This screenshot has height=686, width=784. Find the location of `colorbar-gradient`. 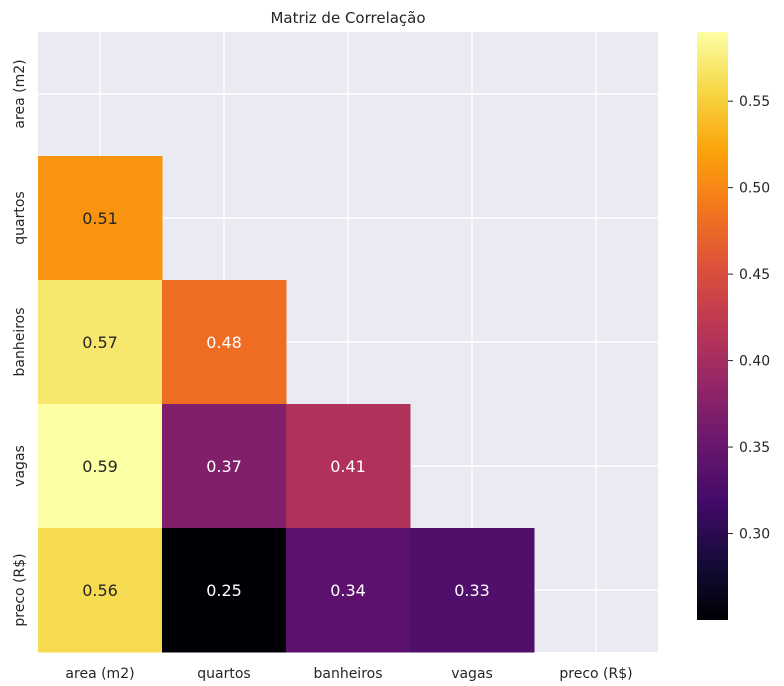

colorbar-gradient is located at coordinates (712, 326).